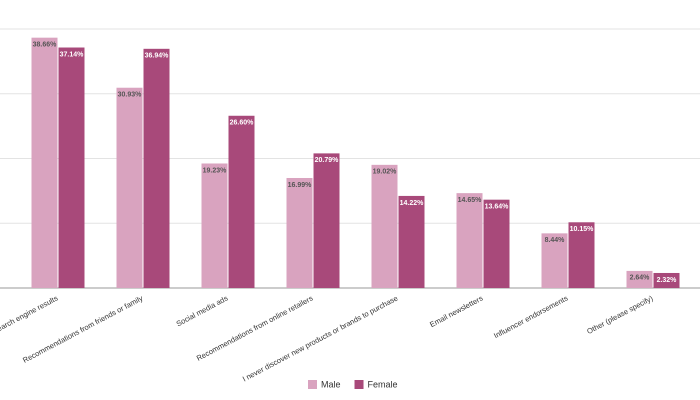 This screenshot has width=700, height=400. I want to click on value-label: 16.99%, so click(300, 185).